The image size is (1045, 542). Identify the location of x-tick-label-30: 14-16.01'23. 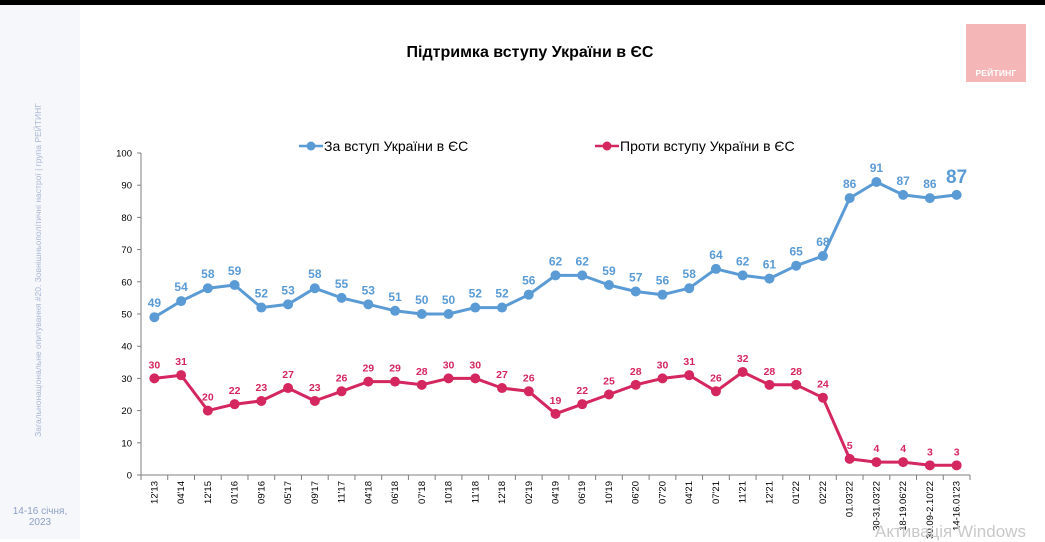
(957, 506).